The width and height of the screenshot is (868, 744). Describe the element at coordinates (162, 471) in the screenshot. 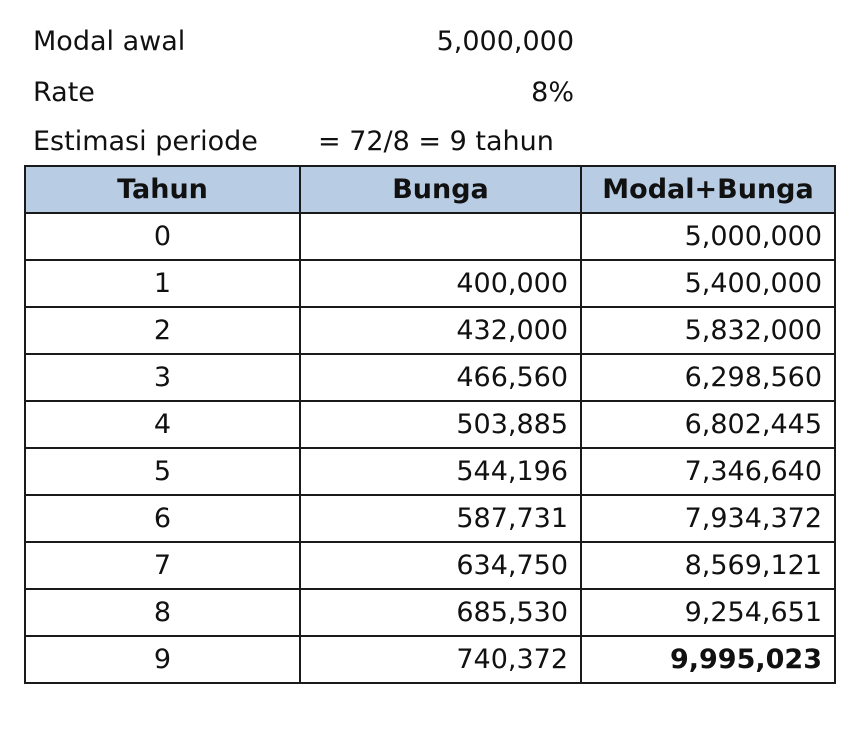

I see `cell-tahun: 5` at that location.